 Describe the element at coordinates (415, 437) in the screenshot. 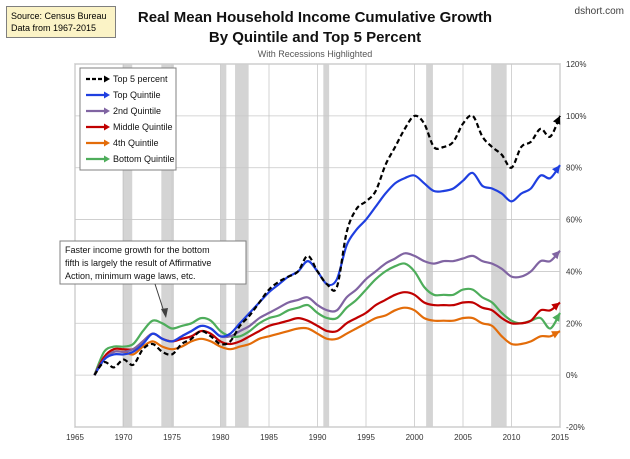

I see `x-tick-label: 2000` at that location.